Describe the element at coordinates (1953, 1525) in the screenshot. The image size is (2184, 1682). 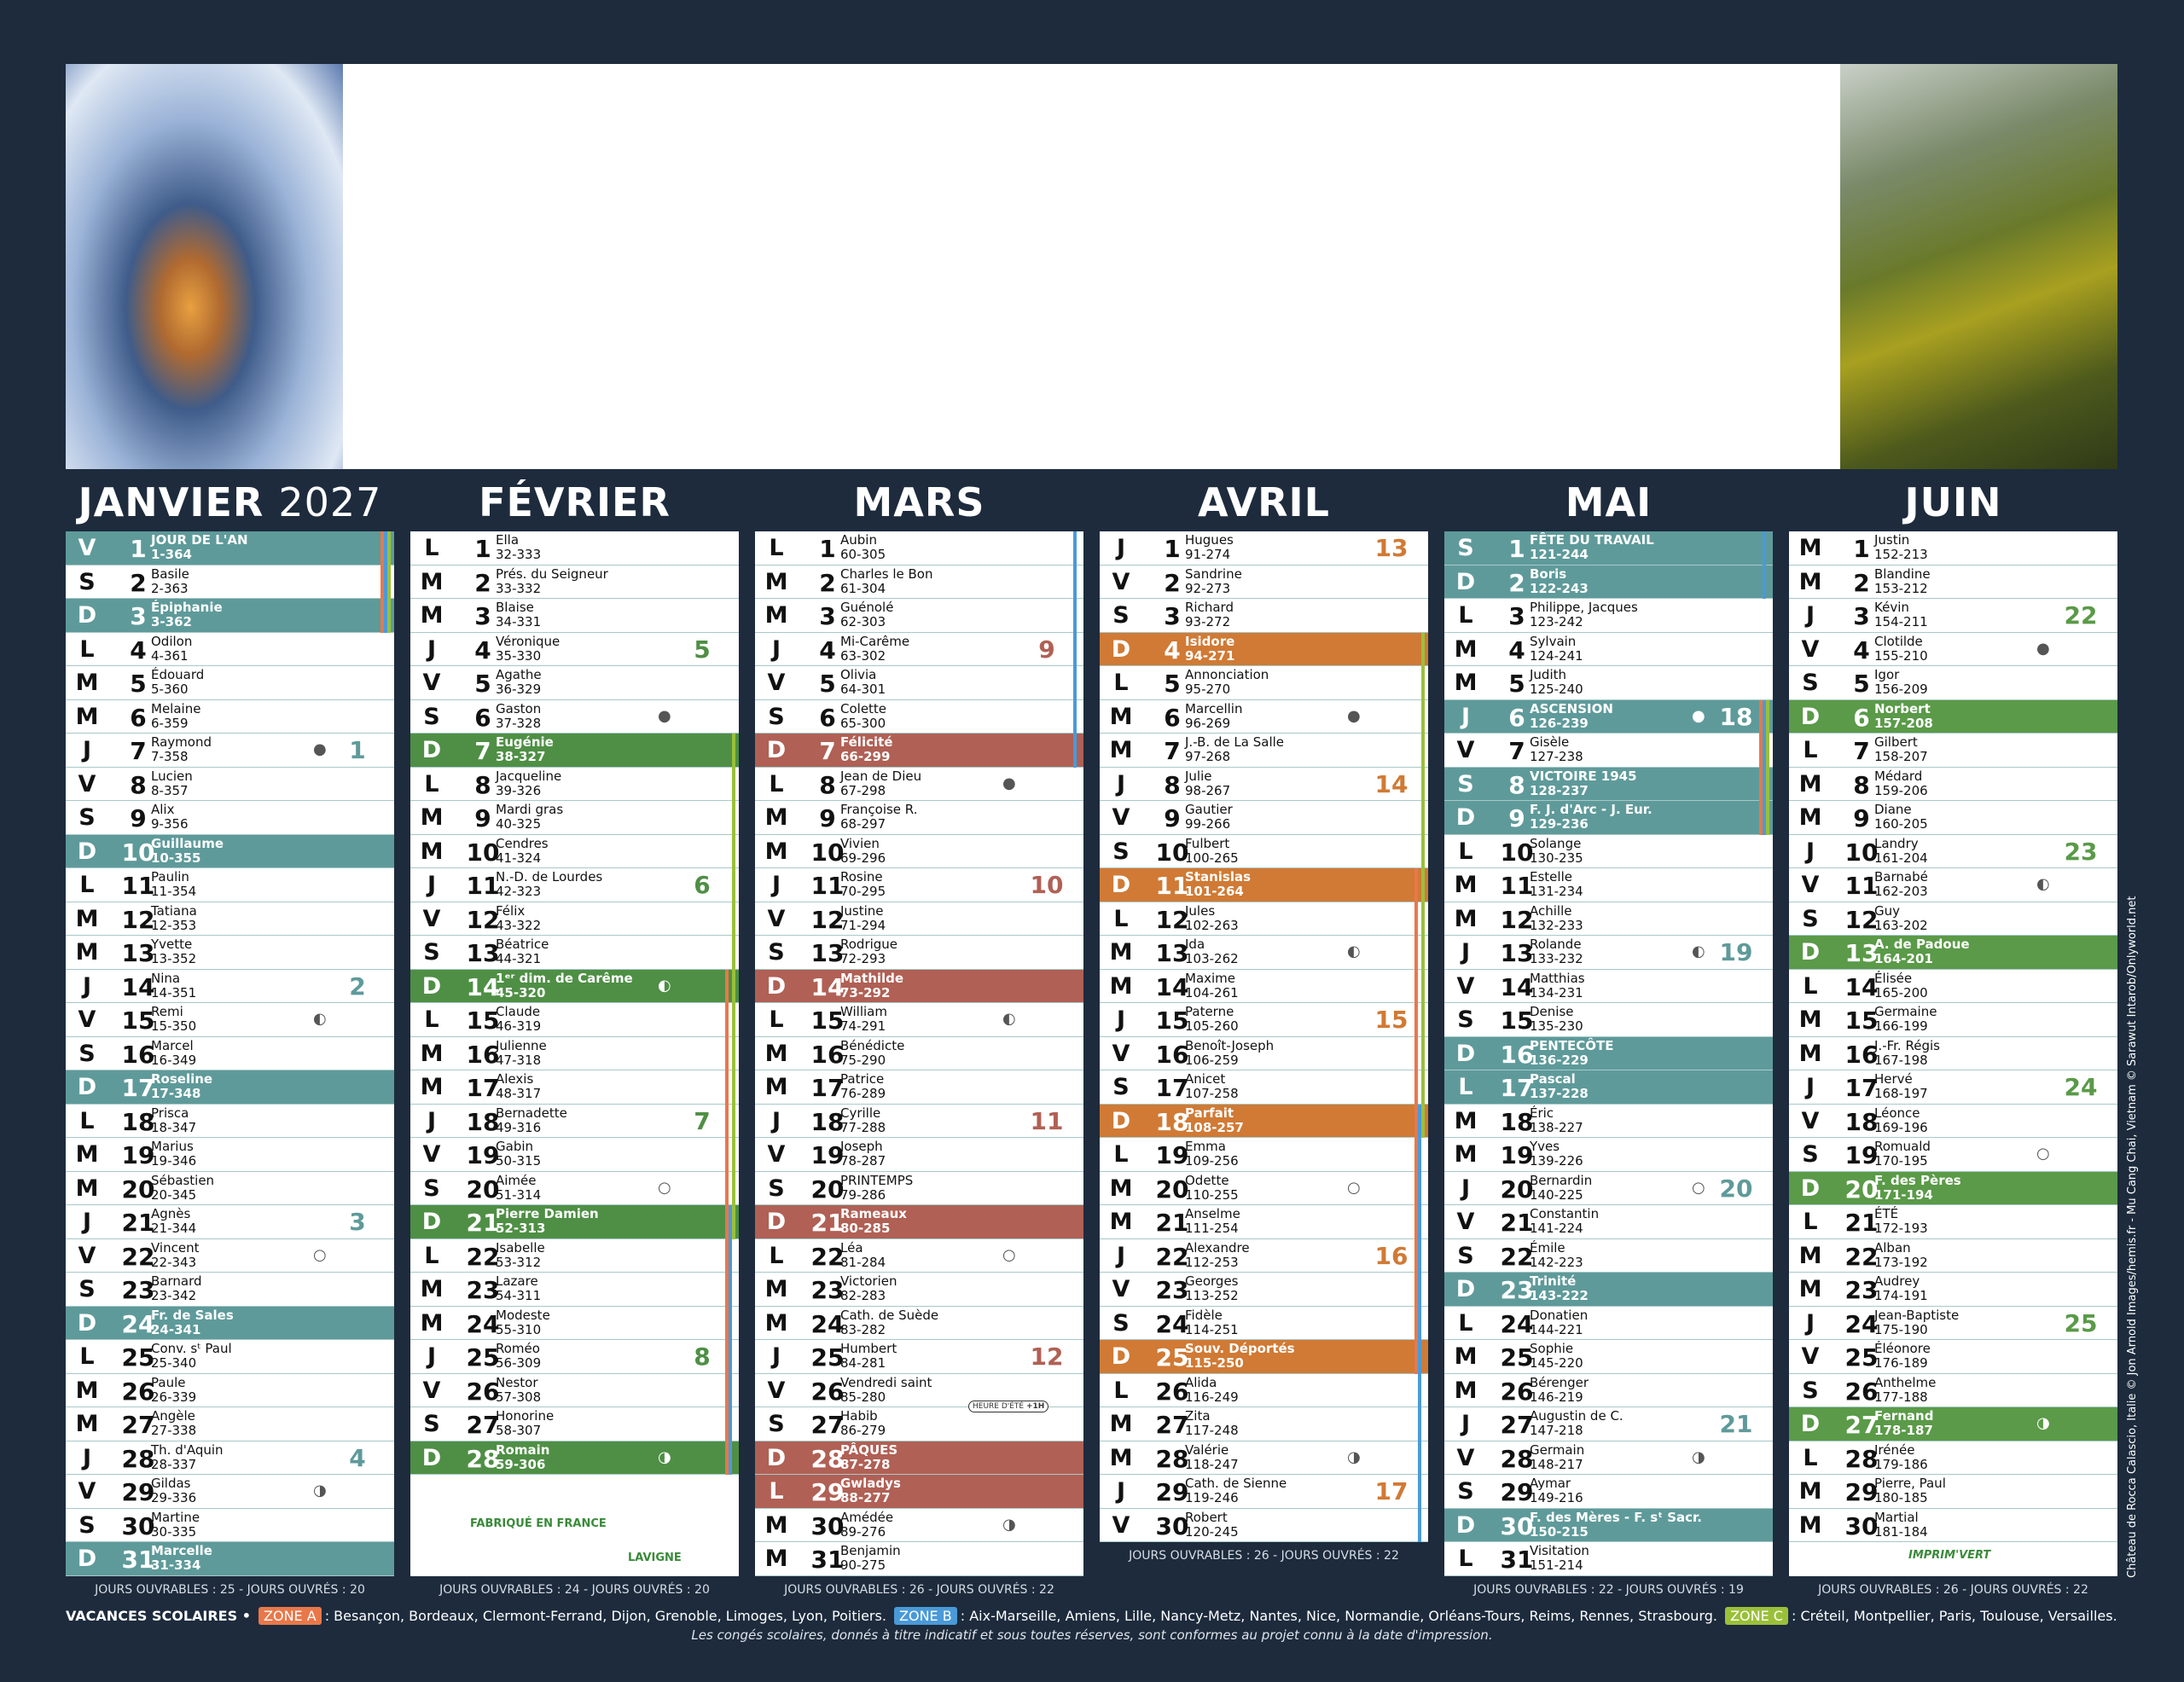
I see `day-row: M 30 Martial 181-184` at that location.